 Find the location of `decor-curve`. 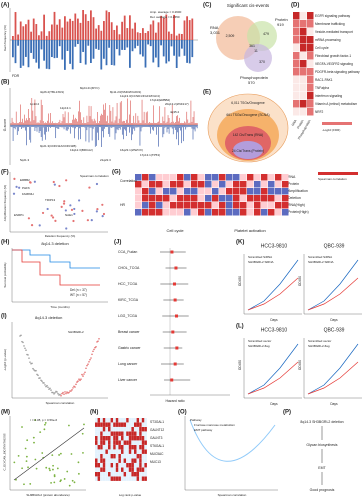

decor-curve is located at coordinates (273, 294).